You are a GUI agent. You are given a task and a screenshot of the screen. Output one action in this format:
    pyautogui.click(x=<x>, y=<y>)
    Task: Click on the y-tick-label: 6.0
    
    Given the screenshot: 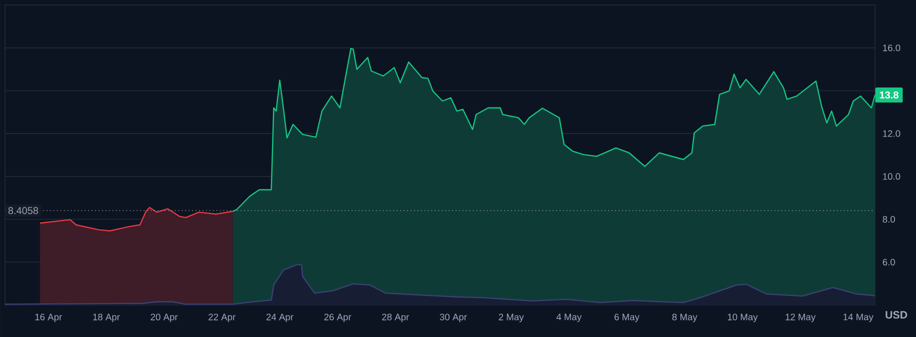 What is the action you would take?
    pyautogui.click(x=888, y=262)
    